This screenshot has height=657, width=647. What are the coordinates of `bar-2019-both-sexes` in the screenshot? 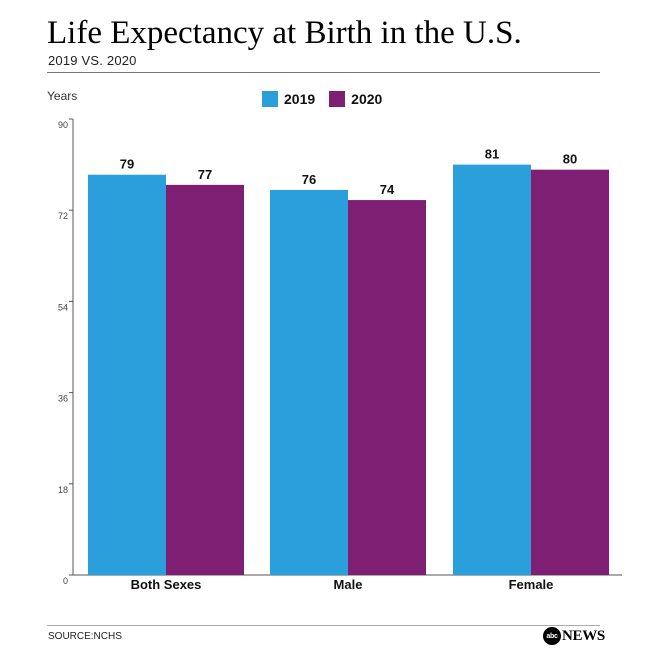 It's located at (127, 374).